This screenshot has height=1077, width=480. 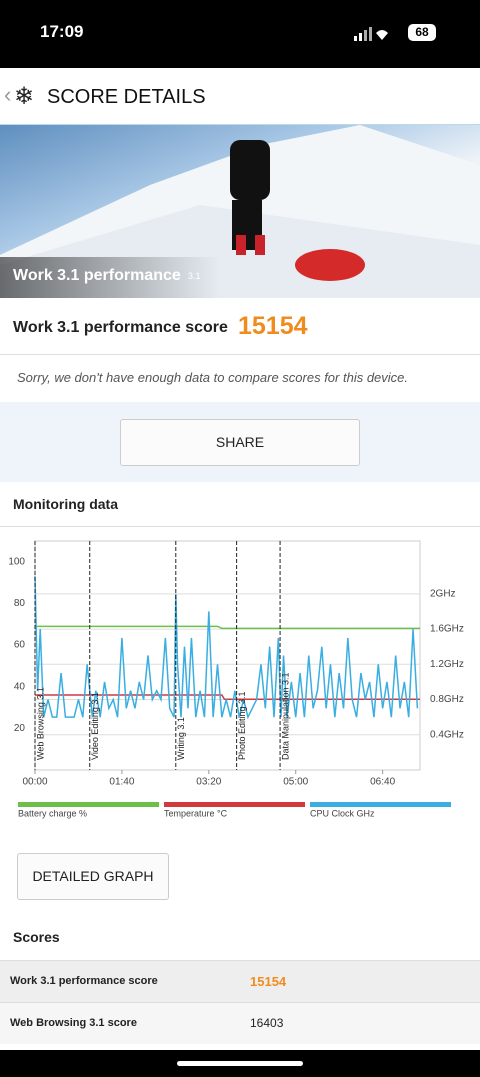 What do you see at coordinates (196, 813) in the screenshot?
I see `legend-label: Temperature °C` at bounding box center [196, 813].